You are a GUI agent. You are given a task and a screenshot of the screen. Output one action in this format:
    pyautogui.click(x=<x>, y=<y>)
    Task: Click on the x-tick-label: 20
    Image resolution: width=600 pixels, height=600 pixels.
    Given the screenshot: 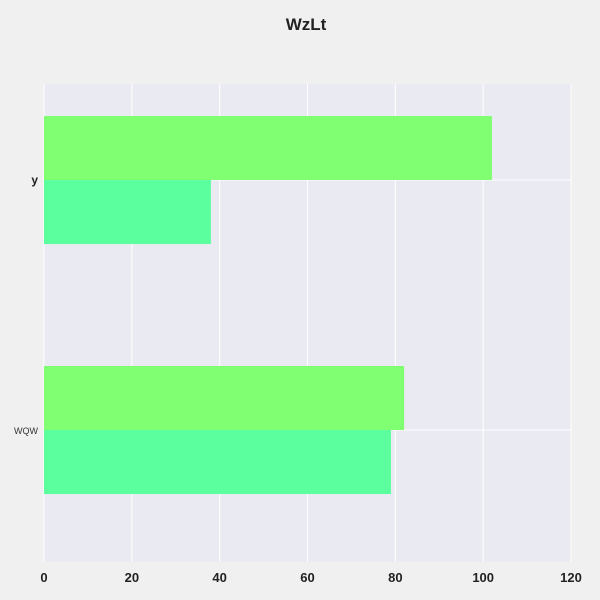 What is the action you would take?
    pyautogui.click(x=132, y=577)
    